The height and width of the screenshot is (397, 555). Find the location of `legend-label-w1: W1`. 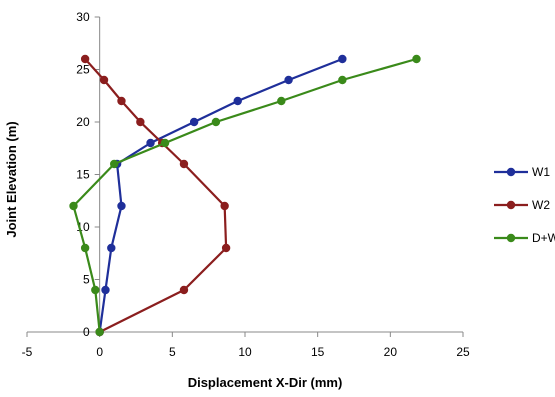

legend-label-w1: W1 is located at coordinates (541, 172).